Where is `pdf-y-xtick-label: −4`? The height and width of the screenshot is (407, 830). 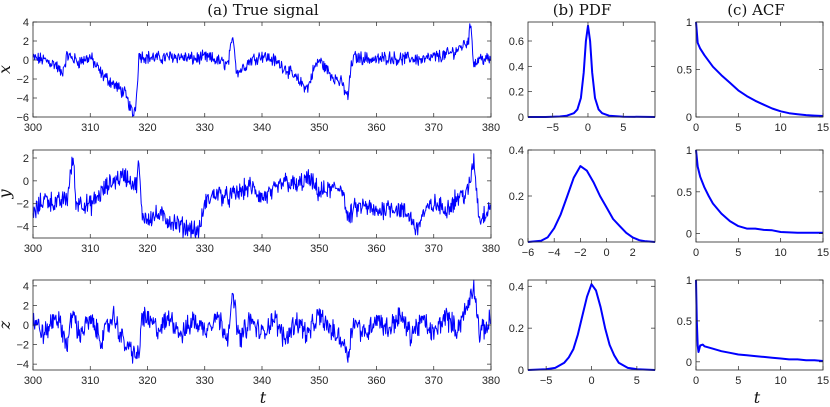
pdf-y-xtick-label: −4 is located at coordinates (554, 253).